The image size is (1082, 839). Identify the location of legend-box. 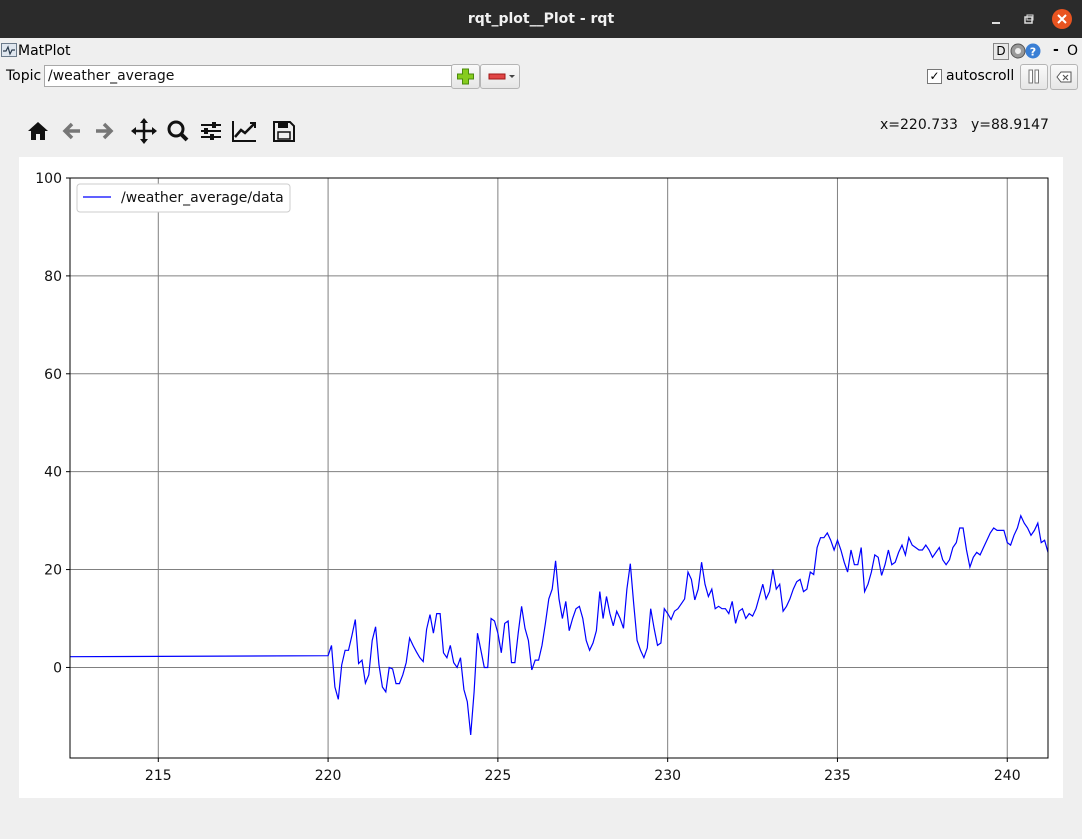
(183, 198).